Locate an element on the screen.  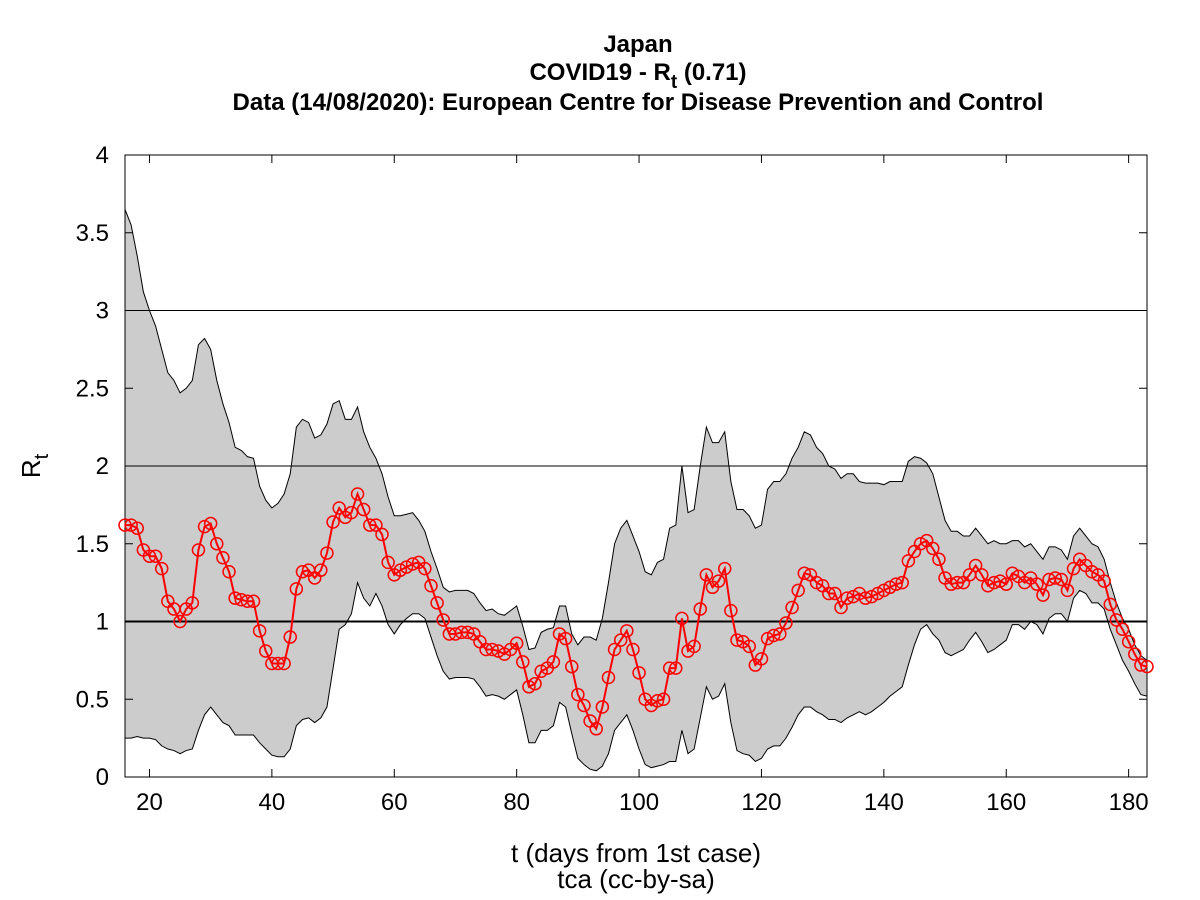
subtitle-sub: t is located at coordinates (674, 82).